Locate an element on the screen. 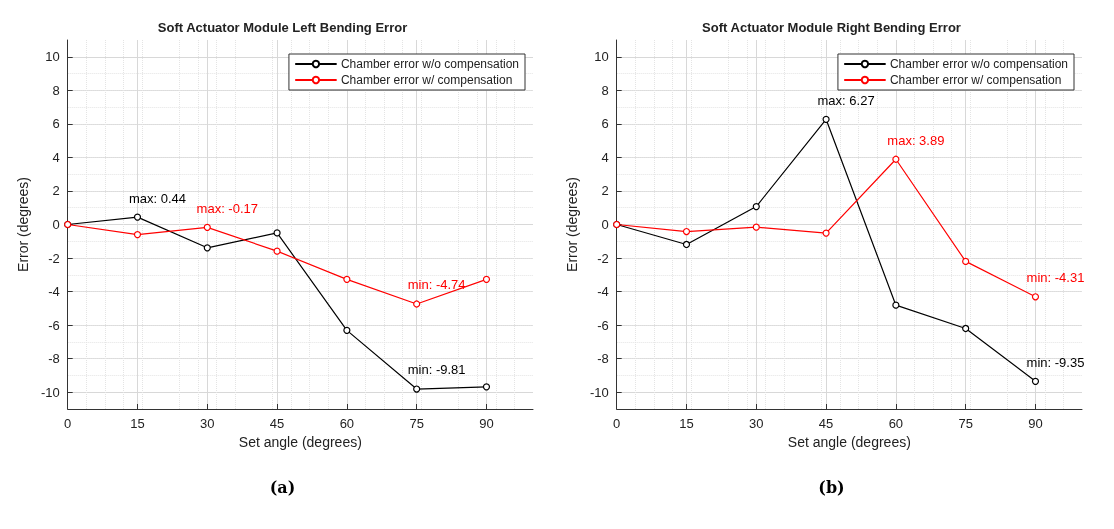 Image resolution: width=1114 pixels, height=529 pixels. annotation: min: -4.31 is located at coordinates (1055, 278).